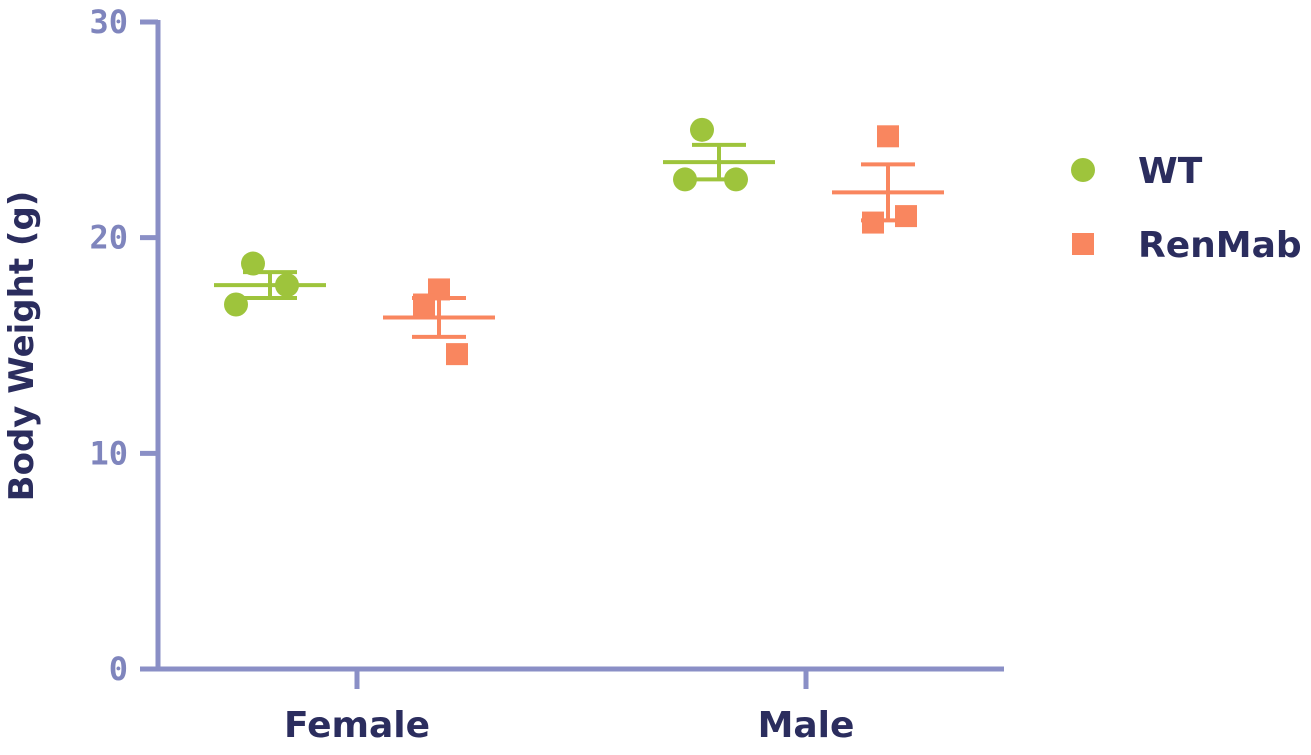  What do you see at coordinates (108, 22) in the screenshot?
I see `y-tick-label: 30` at bounding box center [108, 22].